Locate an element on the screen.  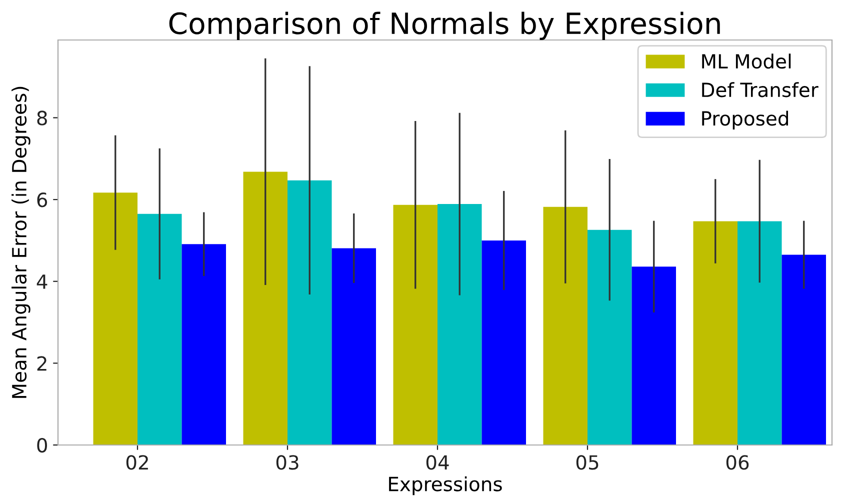
y-axis-title: Mean Angular Error (in Degrees) is located at coordinates (21, 242).